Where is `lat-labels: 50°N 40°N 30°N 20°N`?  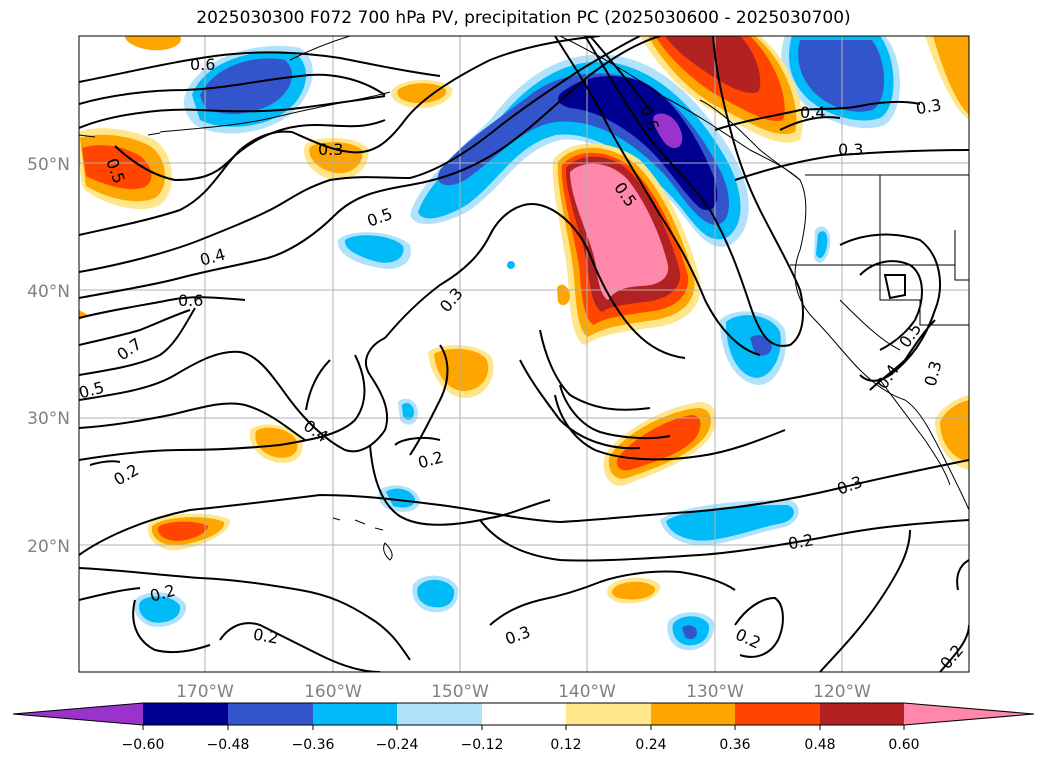
lat-labels: 50°N 40°N 30°N 20°N is located at coordinates (48, 356).